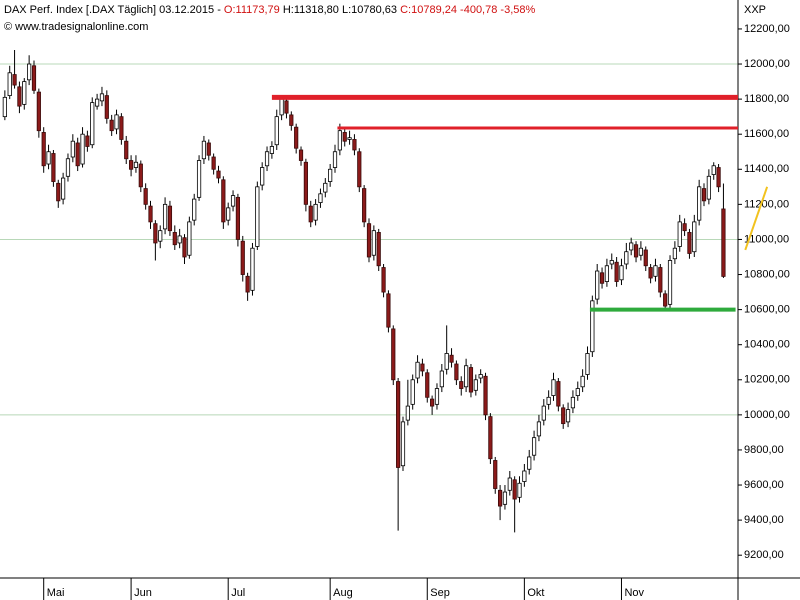  What do you see at coordinates (767, 29) in the screenshot?
I see `y-tick-label: 12200,00` at bounding box center [767, 29].